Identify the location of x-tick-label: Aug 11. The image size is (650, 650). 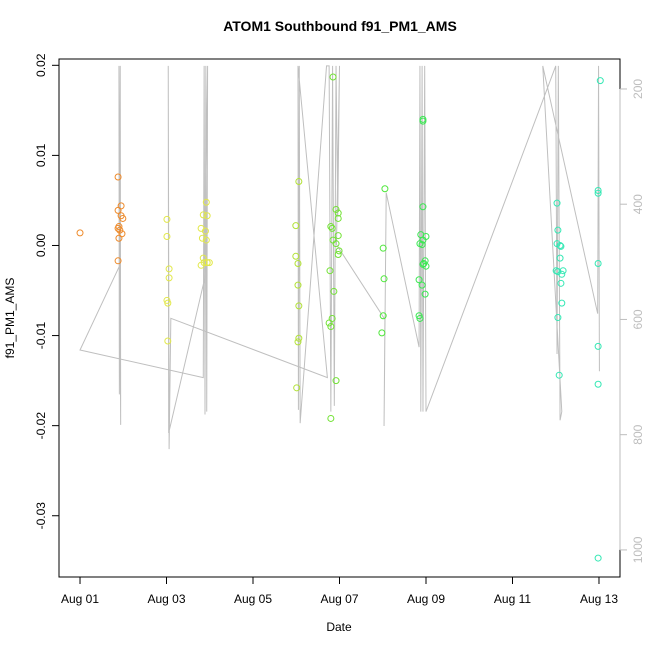
(512, 599).